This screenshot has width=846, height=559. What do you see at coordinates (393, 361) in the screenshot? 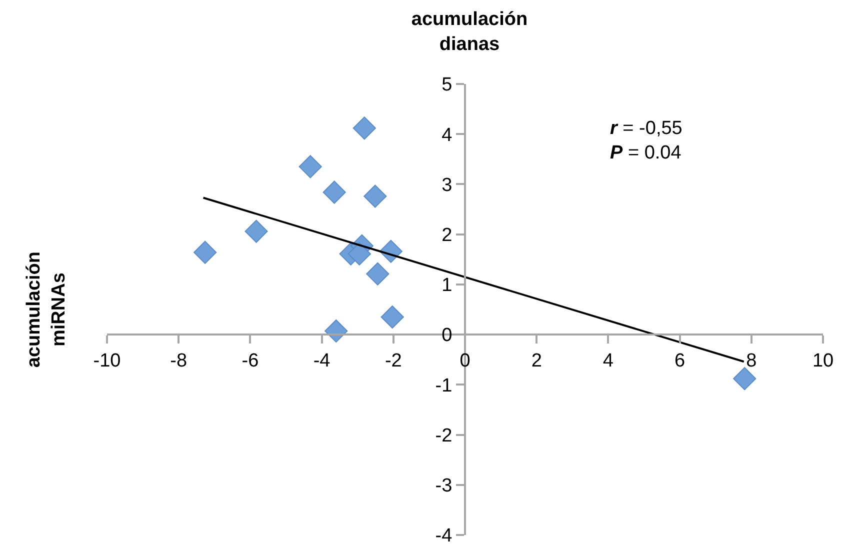
I see `x-tick-label: -2` at bounding box center [393, 361].